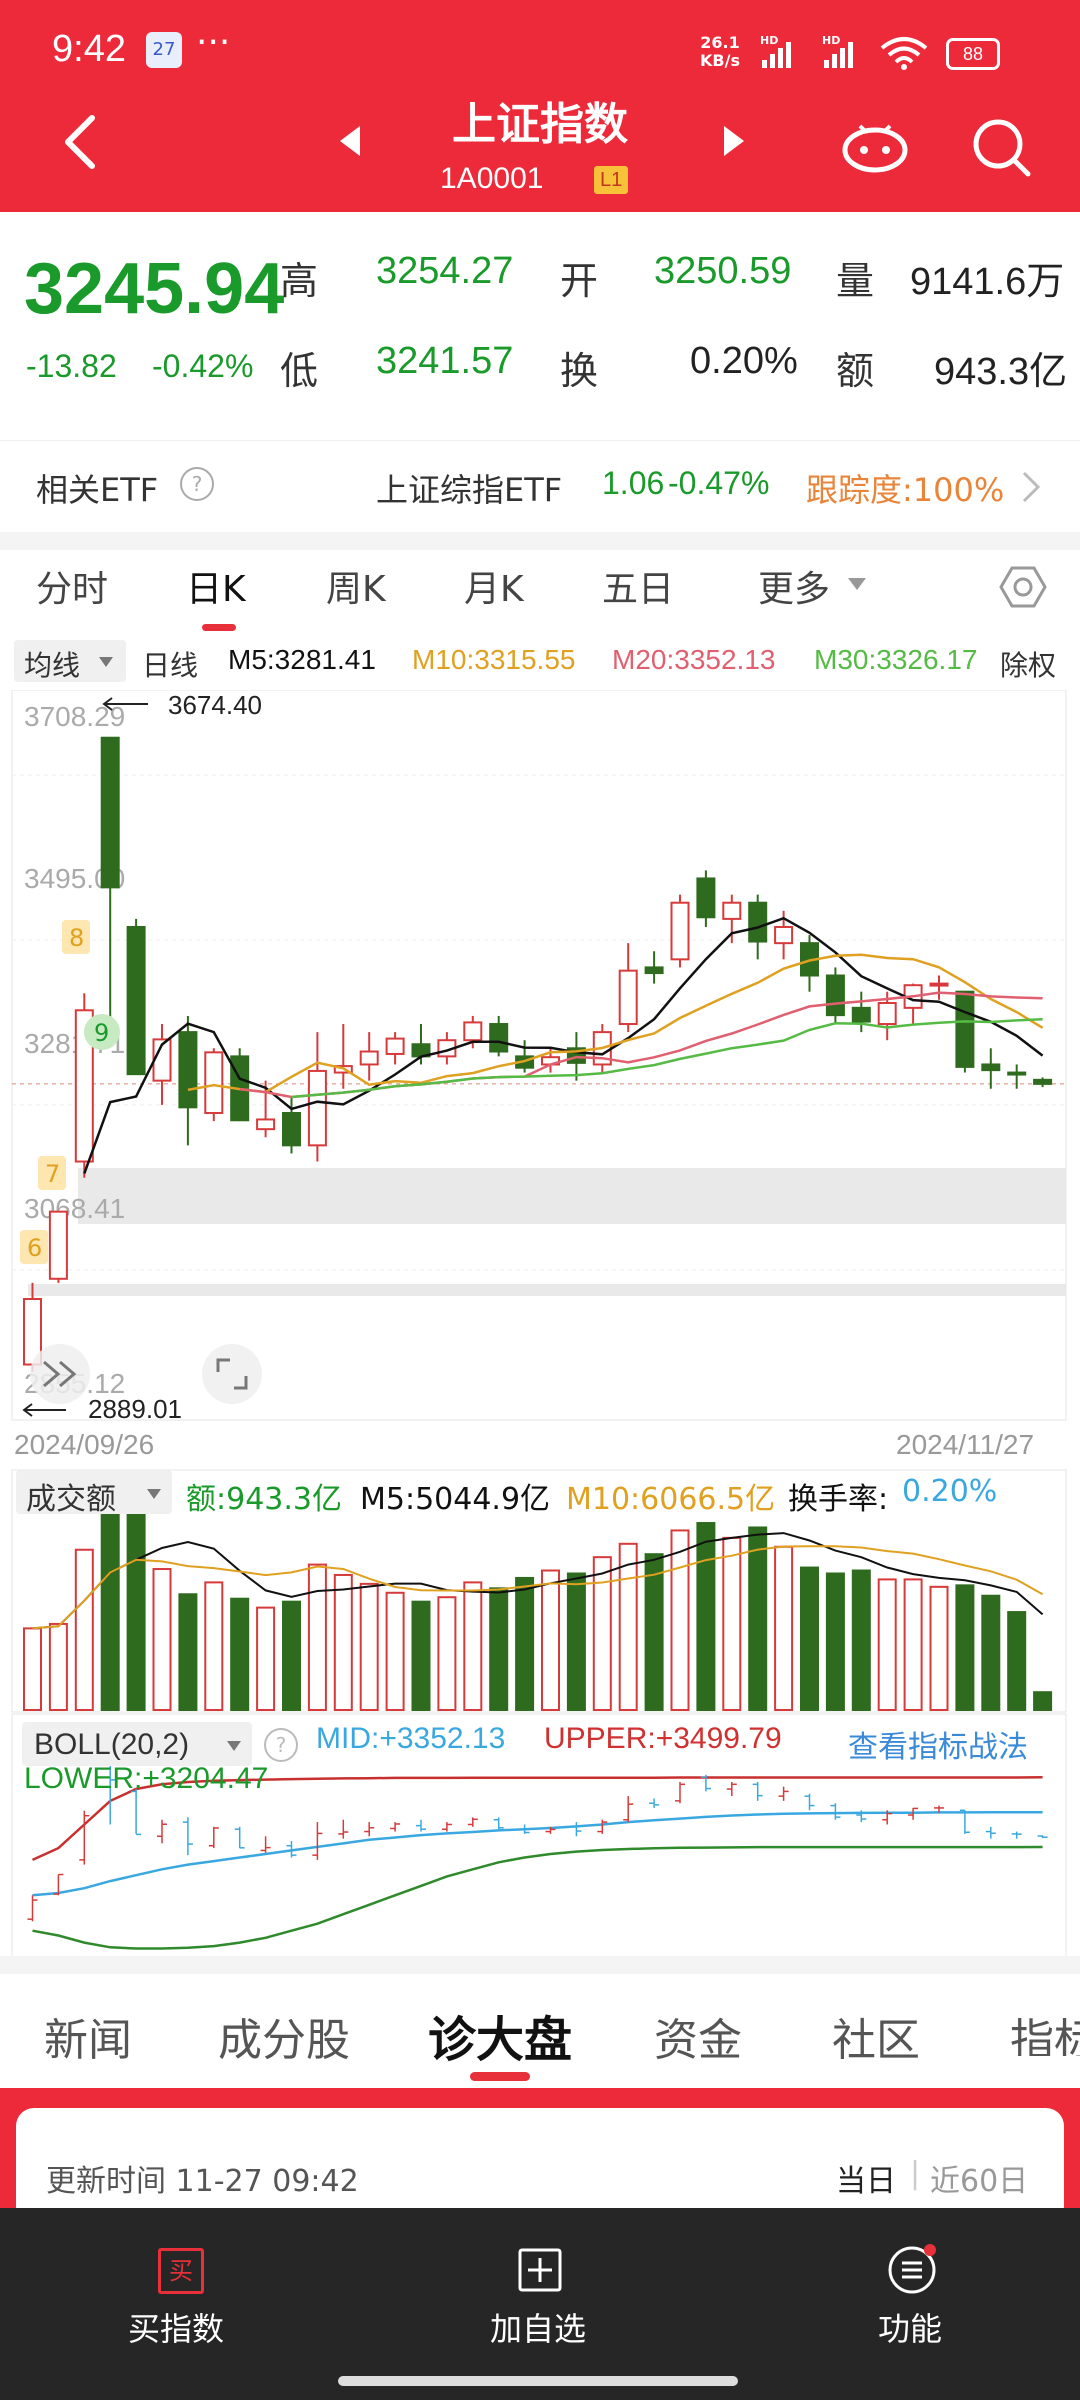  What do you see at coordinates (445, 271) in the screenshot?
I see `high-value: 3254.27` at bounding box center [445, 271].